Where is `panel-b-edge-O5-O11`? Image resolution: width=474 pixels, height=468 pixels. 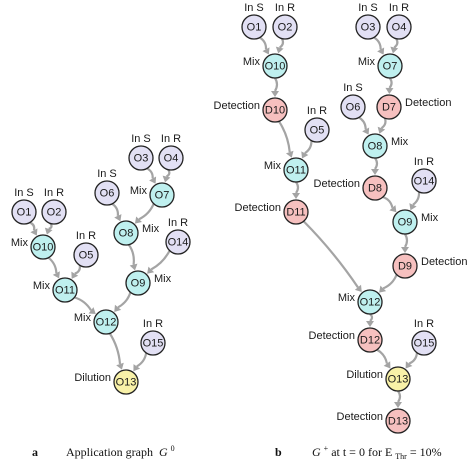
panel-b-edge-O5-O11 is located at coordinates (308, 147).